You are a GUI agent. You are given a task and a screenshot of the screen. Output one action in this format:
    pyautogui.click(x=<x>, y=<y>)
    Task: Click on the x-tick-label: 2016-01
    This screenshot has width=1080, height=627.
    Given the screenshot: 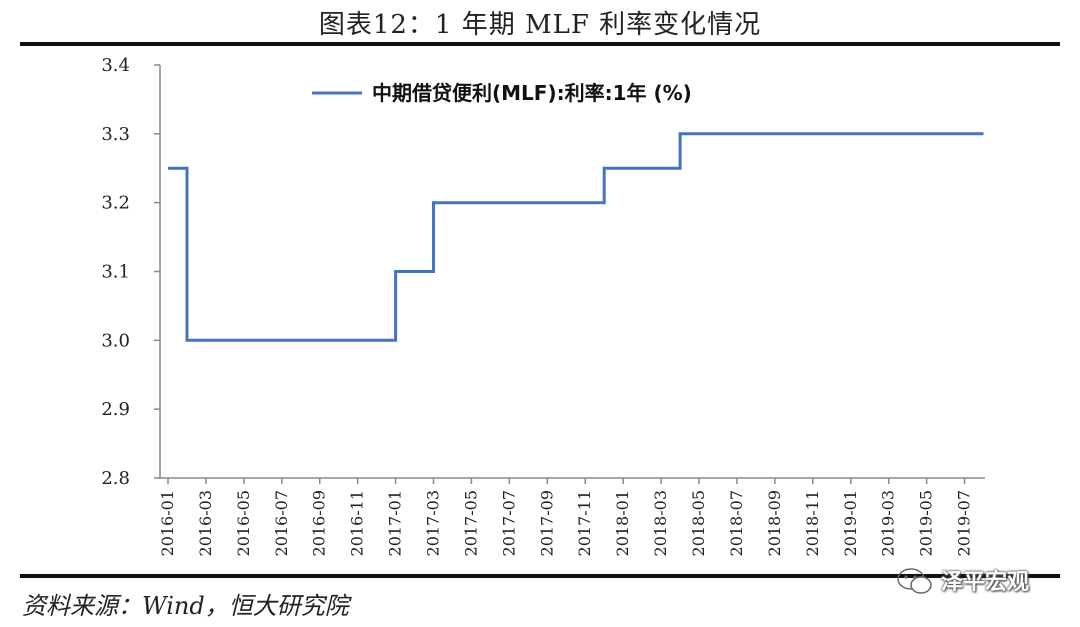 What is the action you would take?
    pyautogui.click(x=167, y=523)
    